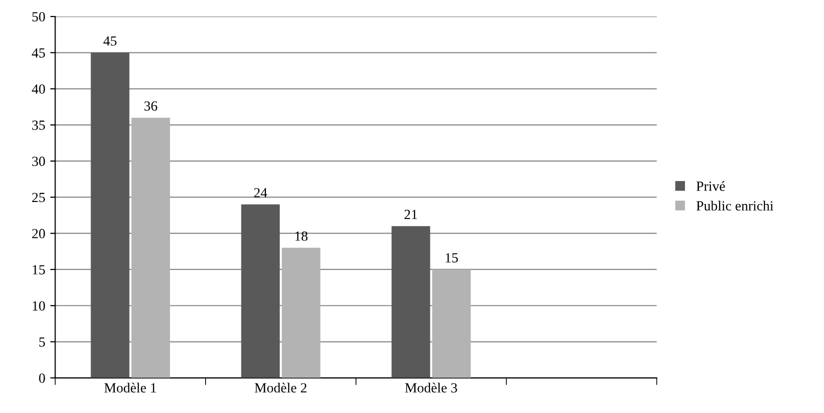  What do you see at coordinates (38, 233) in the screenshot?
I see `y-tick-label: 20` at bounding box center [38, 233].